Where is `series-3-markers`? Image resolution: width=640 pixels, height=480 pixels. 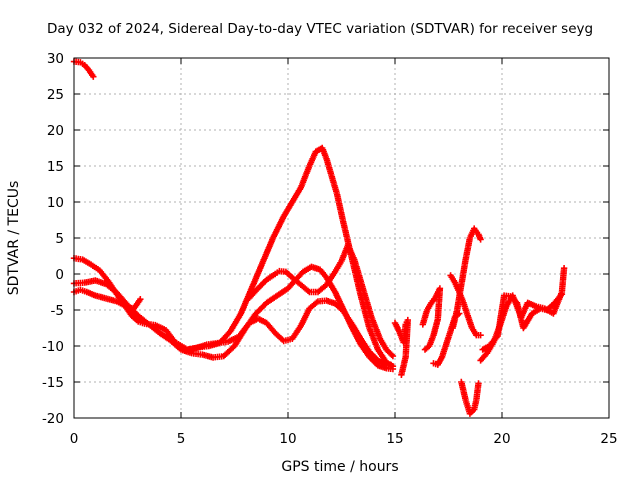 series-3-markers is located at coordinates (233, 318).